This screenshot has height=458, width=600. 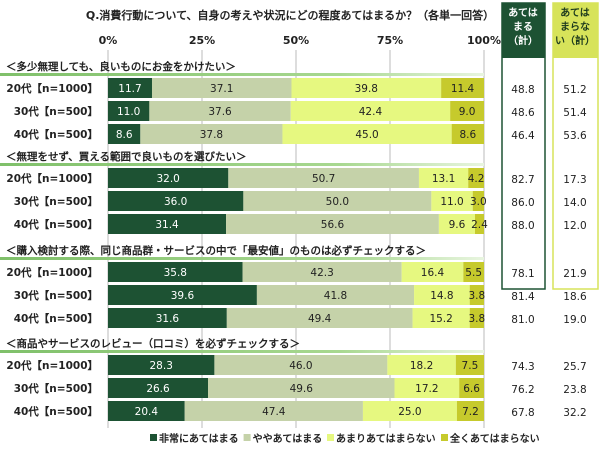 What do you see at coordinates (522, 203) in the screenshot?
I see `agree-total: 86.0` at bounding box center [522, 203].